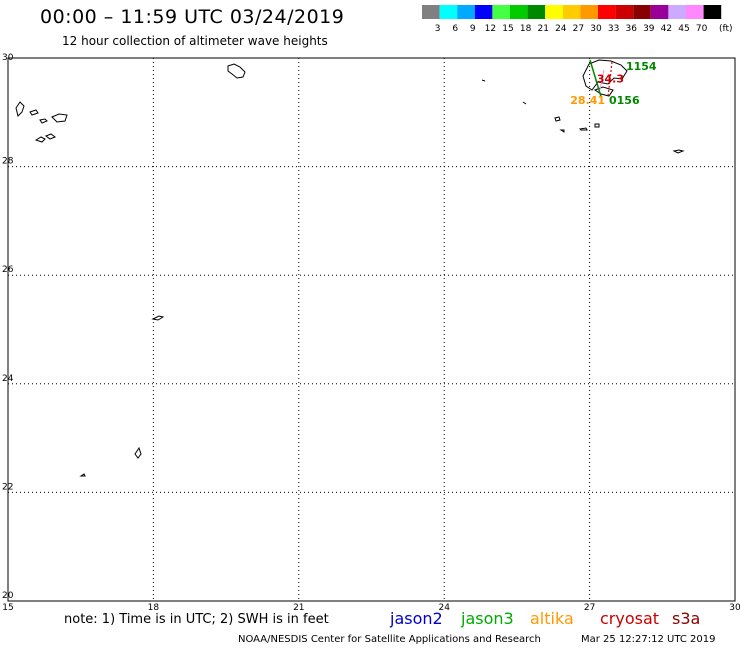  I want to click on wave-height-value: 34.3, so click(610, 78).